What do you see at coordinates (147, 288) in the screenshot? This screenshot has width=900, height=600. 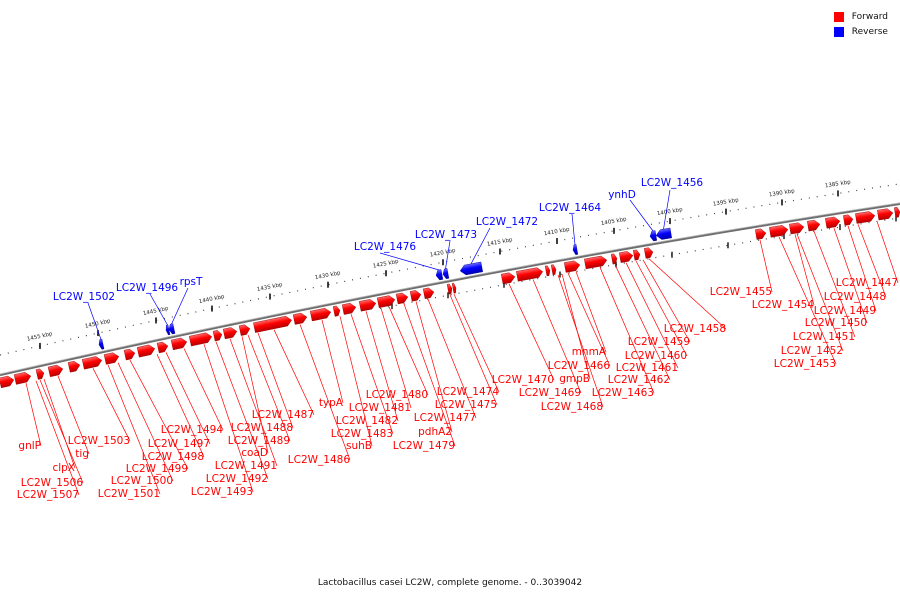 I see `gene-label-lc2w-1496: LC2W_1496` at bounding box center [147, 288].